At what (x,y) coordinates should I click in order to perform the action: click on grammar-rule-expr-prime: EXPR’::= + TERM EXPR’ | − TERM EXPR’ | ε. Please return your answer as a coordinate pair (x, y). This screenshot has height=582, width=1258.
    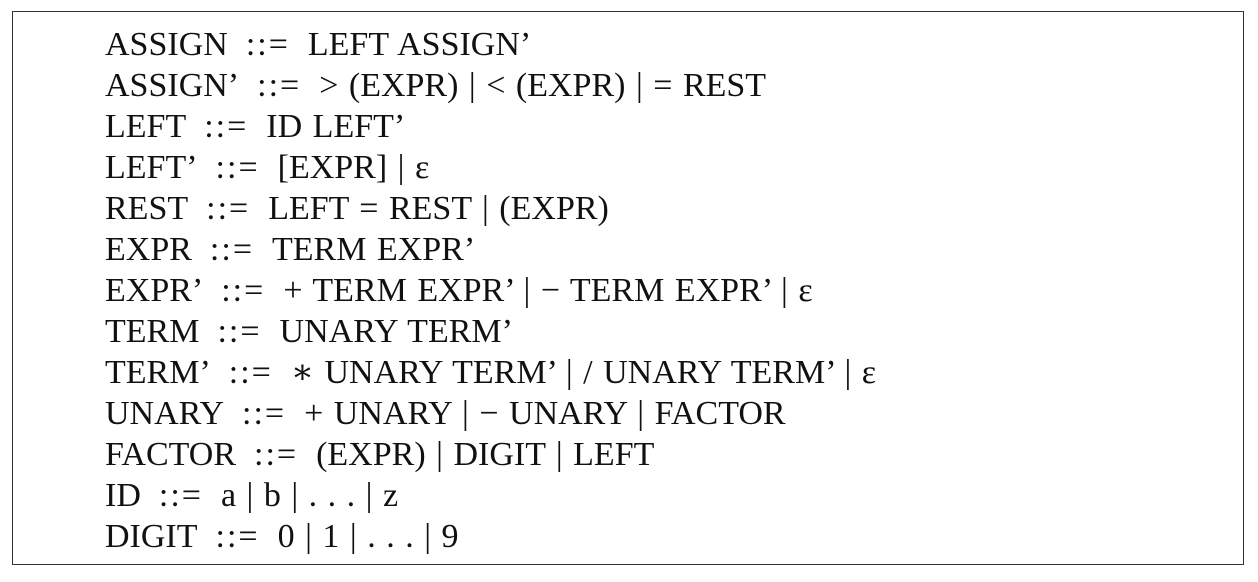
    Looking at the image, I should click on (490, 290).